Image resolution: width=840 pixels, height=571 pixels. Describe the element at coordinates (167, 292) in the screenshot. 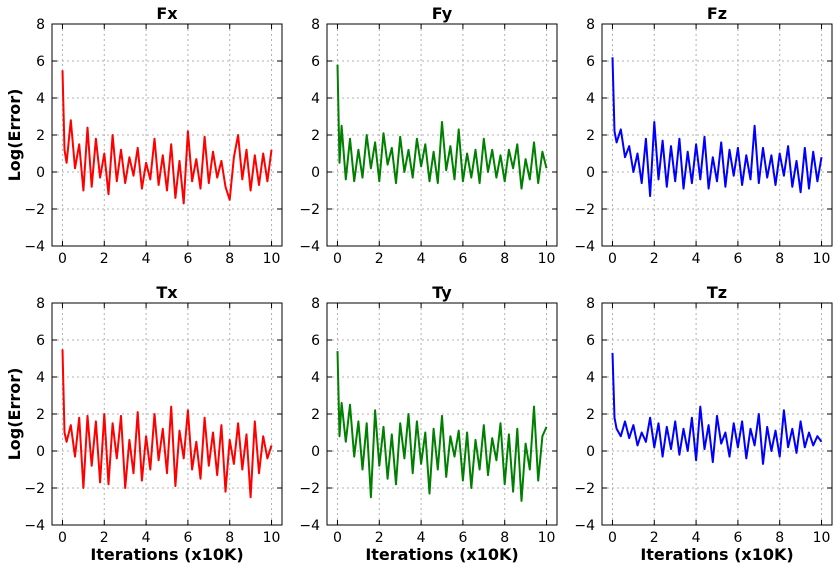

I see `subplot-title: Tx` at that location.